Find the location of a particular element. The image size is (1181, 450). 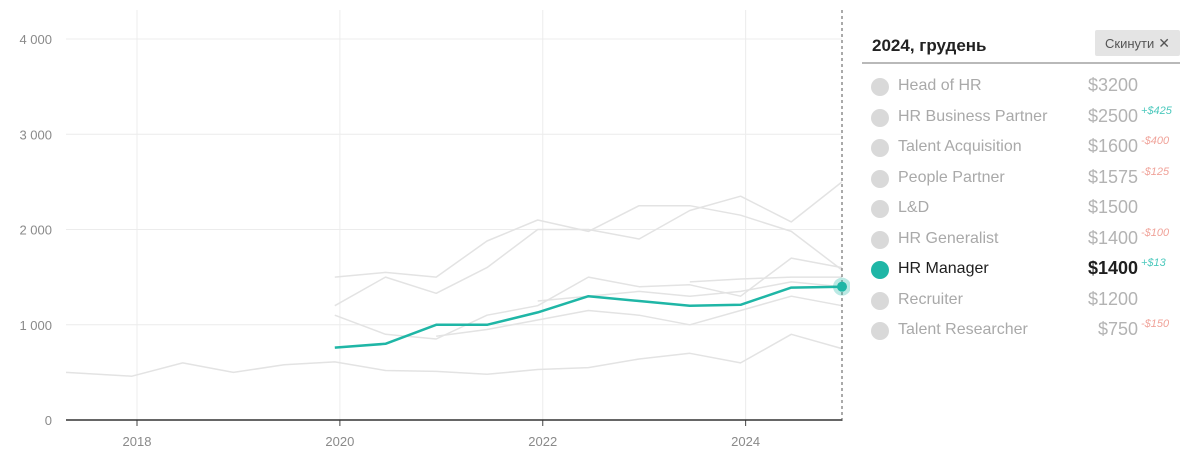

series-row: L&D $1500 is located at coordinates (1021, 209).